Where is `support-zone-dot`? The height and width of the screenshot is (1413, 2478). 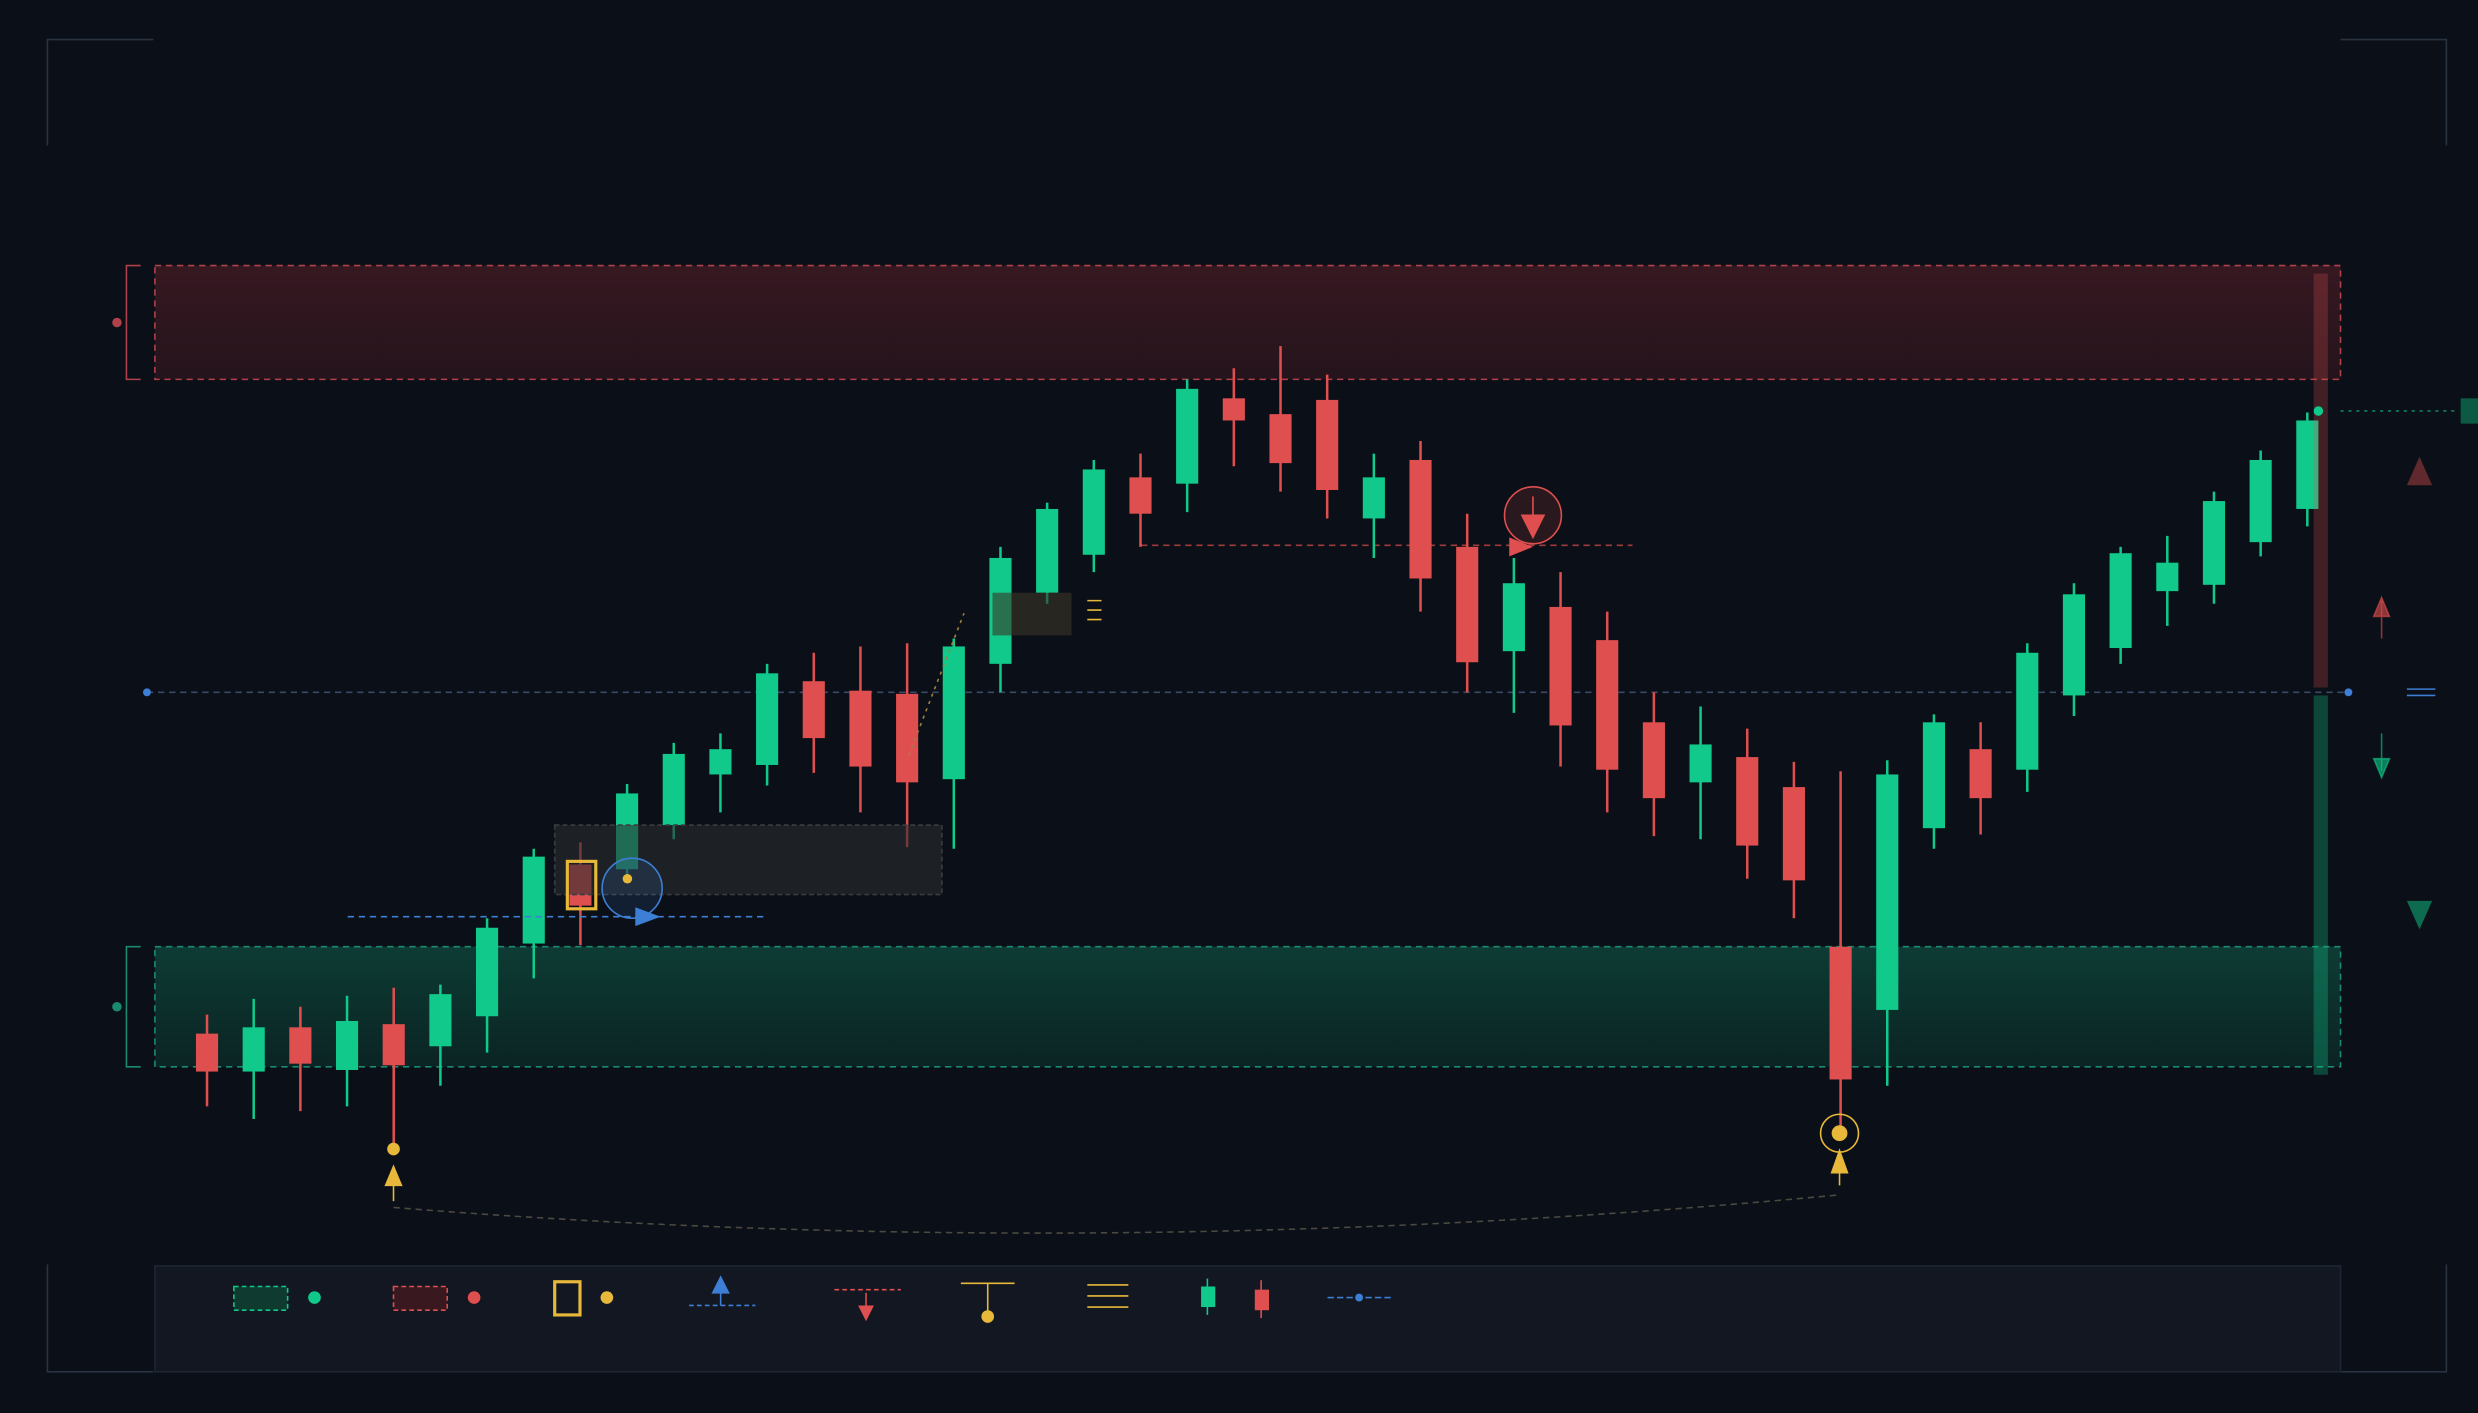
support-zone-dot is located at coordinates (117, 1007).